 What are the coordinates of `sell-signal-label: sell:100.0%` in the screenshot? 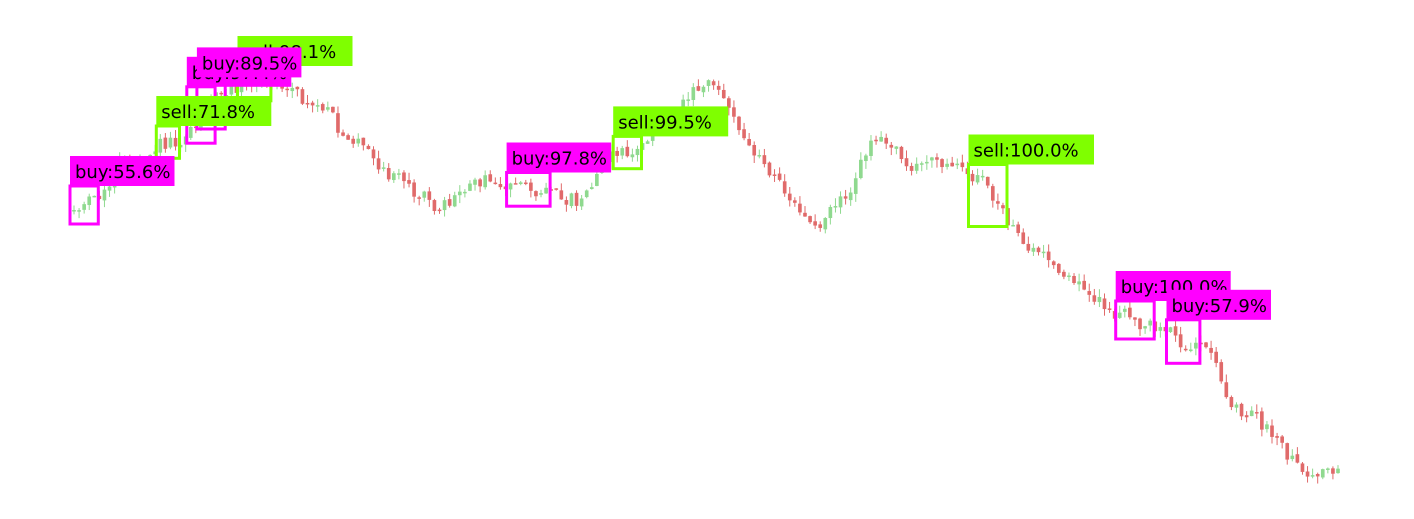 It's located at (1031, 149).